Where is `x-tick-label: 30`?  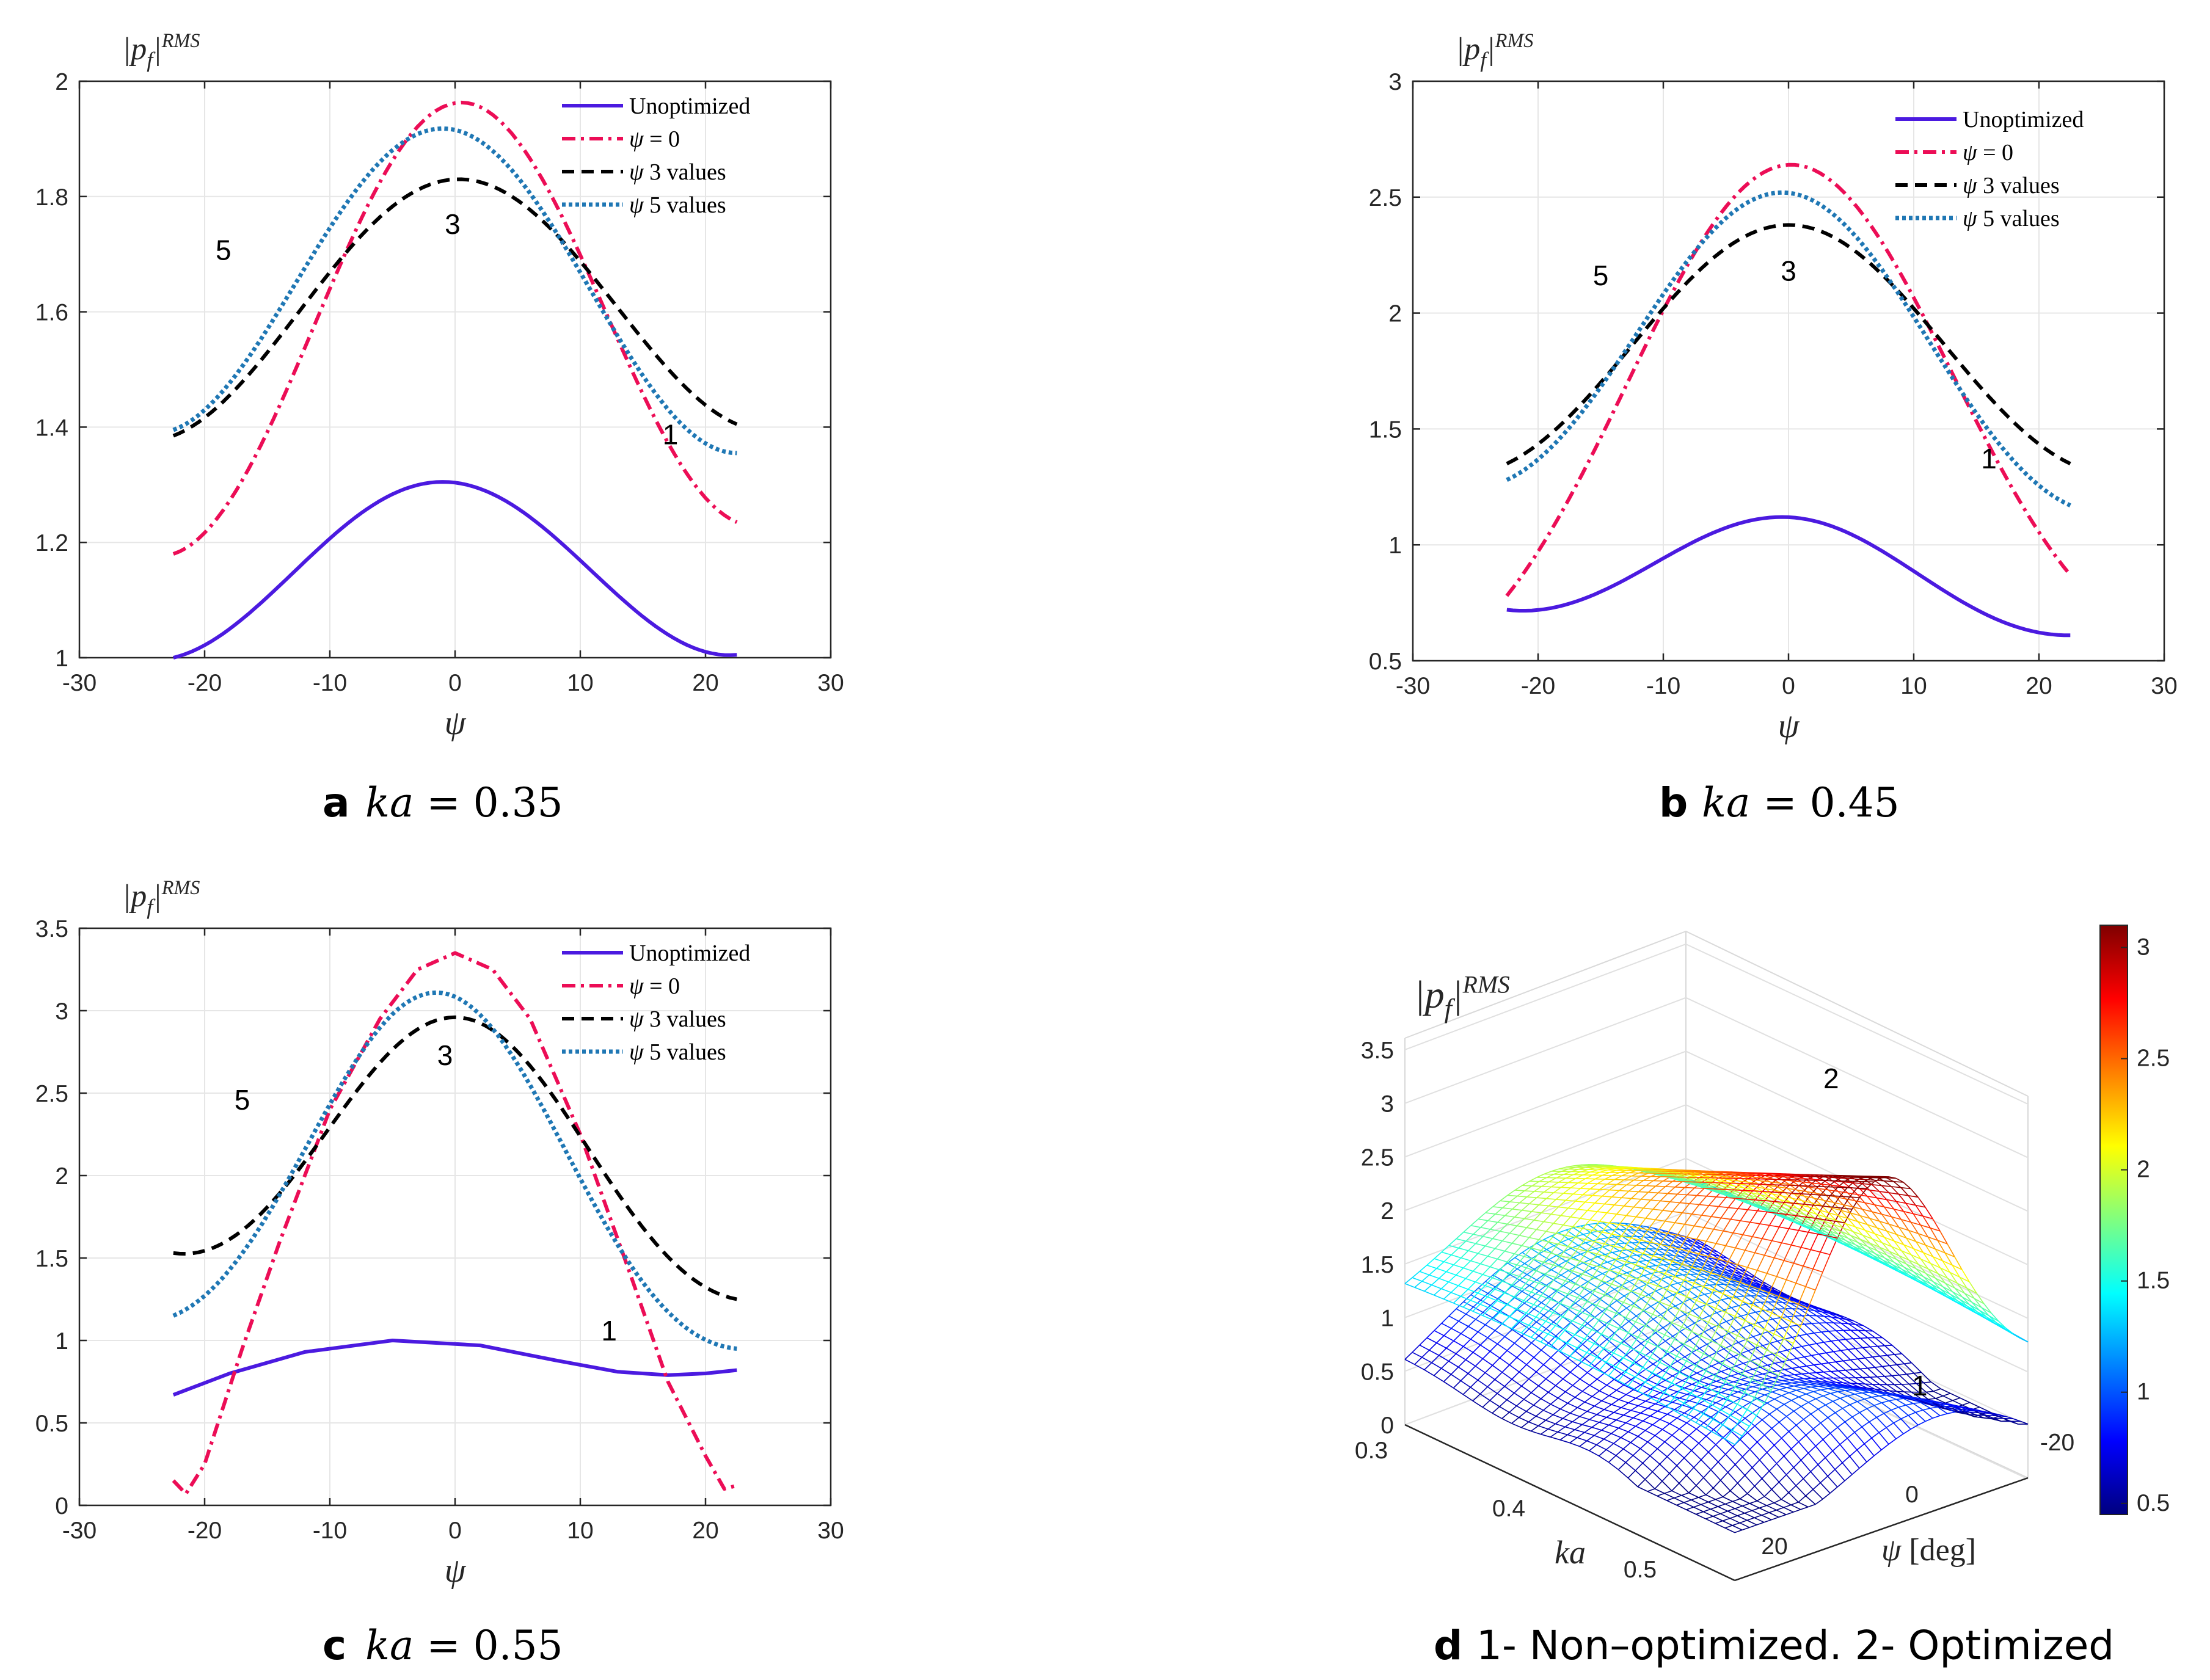
x-tick-label: 30 is located at coordinates (830, 683).